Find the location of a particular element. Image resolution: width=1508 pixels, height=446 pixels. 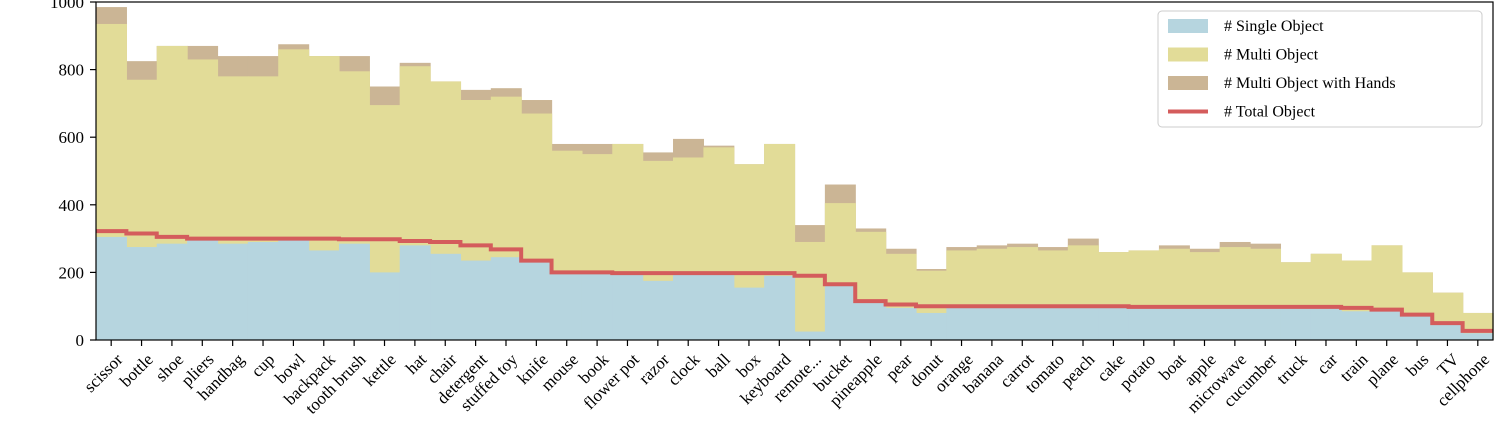

y-tick-label-5: 1000 is located at coordinates (67, 6).